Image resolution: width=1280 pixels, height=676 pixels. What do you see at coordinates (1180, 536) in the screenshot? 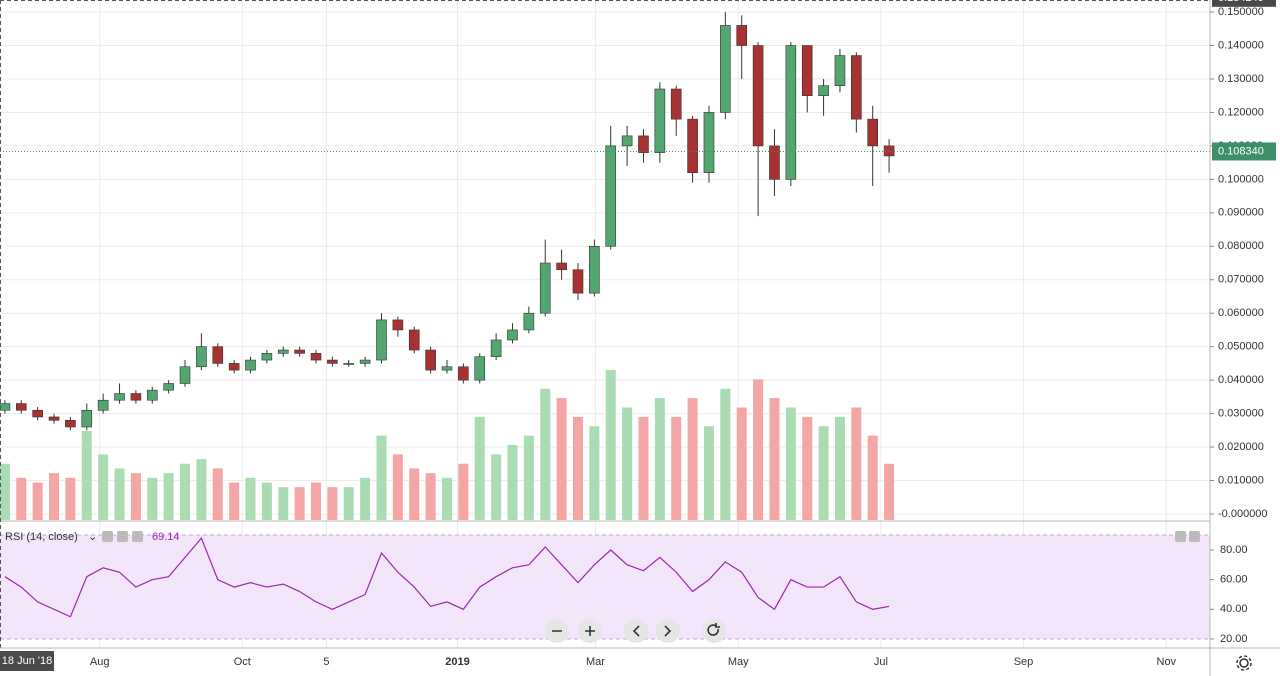
I see `pane-up` at bounding box center [1180, 536].